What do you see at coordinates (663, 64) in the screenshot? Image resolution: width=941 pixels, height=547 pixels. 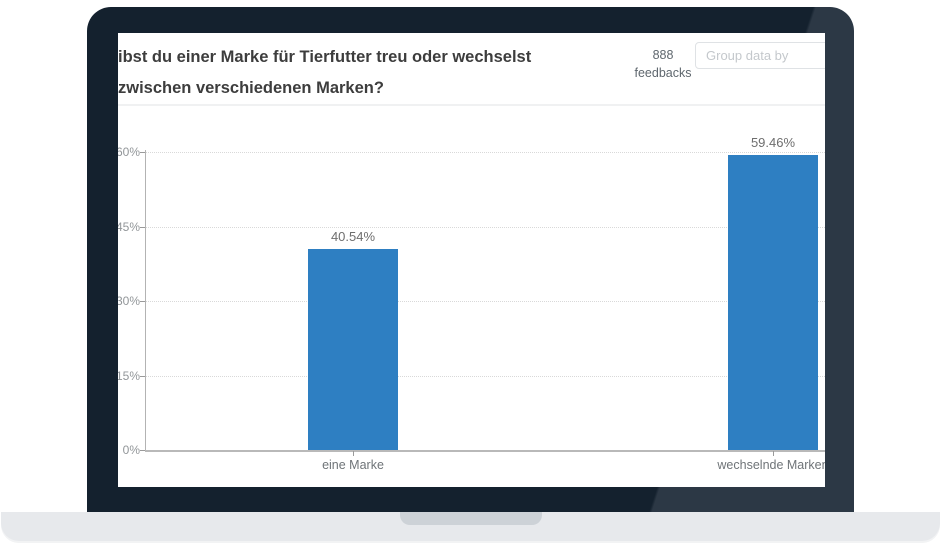 I see `feedback-count-block: 888 feedbacks` at bounding box center [663, 64].